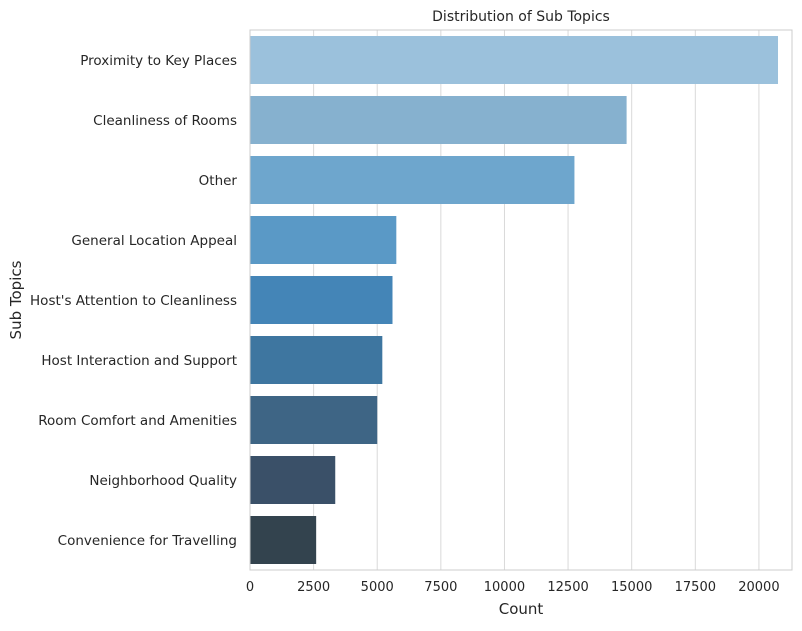 The height and width of the screenshot is (631, 802). I want to click on y-category-label: Proximity to Key Places, so click(158, 61).